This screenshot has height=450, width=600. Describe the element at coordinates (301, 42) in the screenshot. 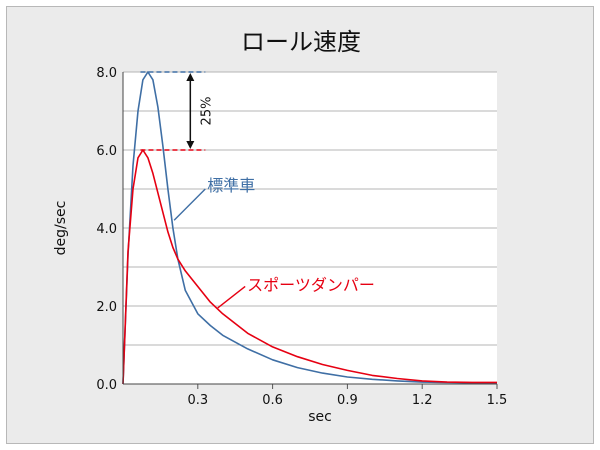

I see `chart-title: ロール速度` at that location.